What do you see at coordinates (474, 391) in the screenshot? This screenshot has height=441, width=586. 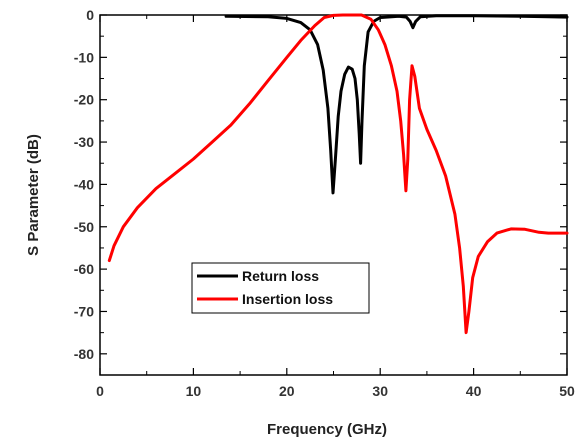 I see `x-tick-label: 40` at bounding box center [474, 391].